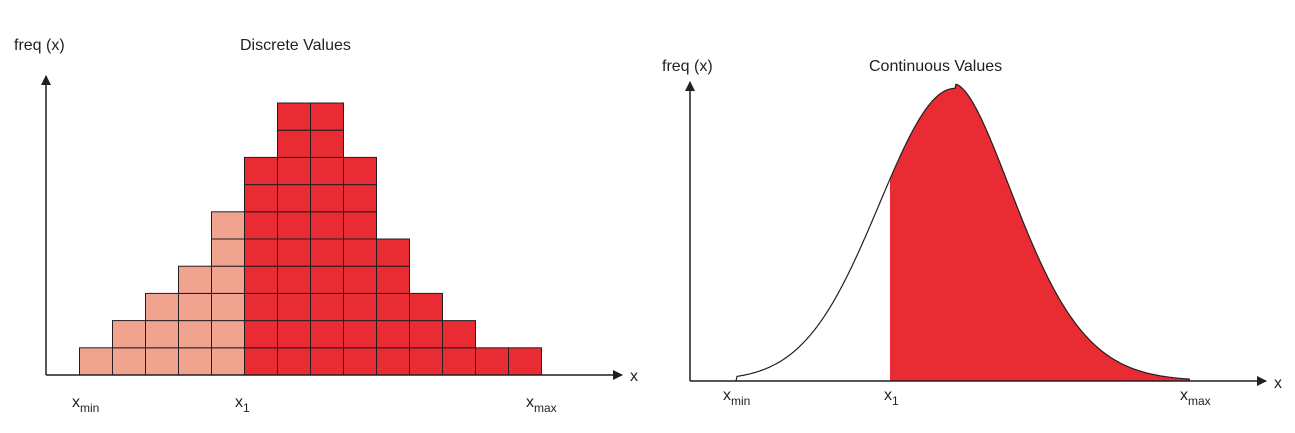  Describe the element at coordinates (1278, 383) in the screenshot. I see `continuous-x-axis-label: x` at that location.